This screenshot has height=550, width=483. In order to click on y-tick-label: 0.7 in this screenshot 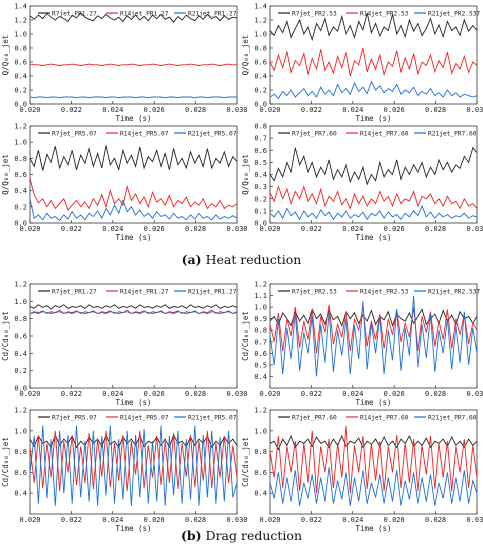, I will do `click(260, 342)`.